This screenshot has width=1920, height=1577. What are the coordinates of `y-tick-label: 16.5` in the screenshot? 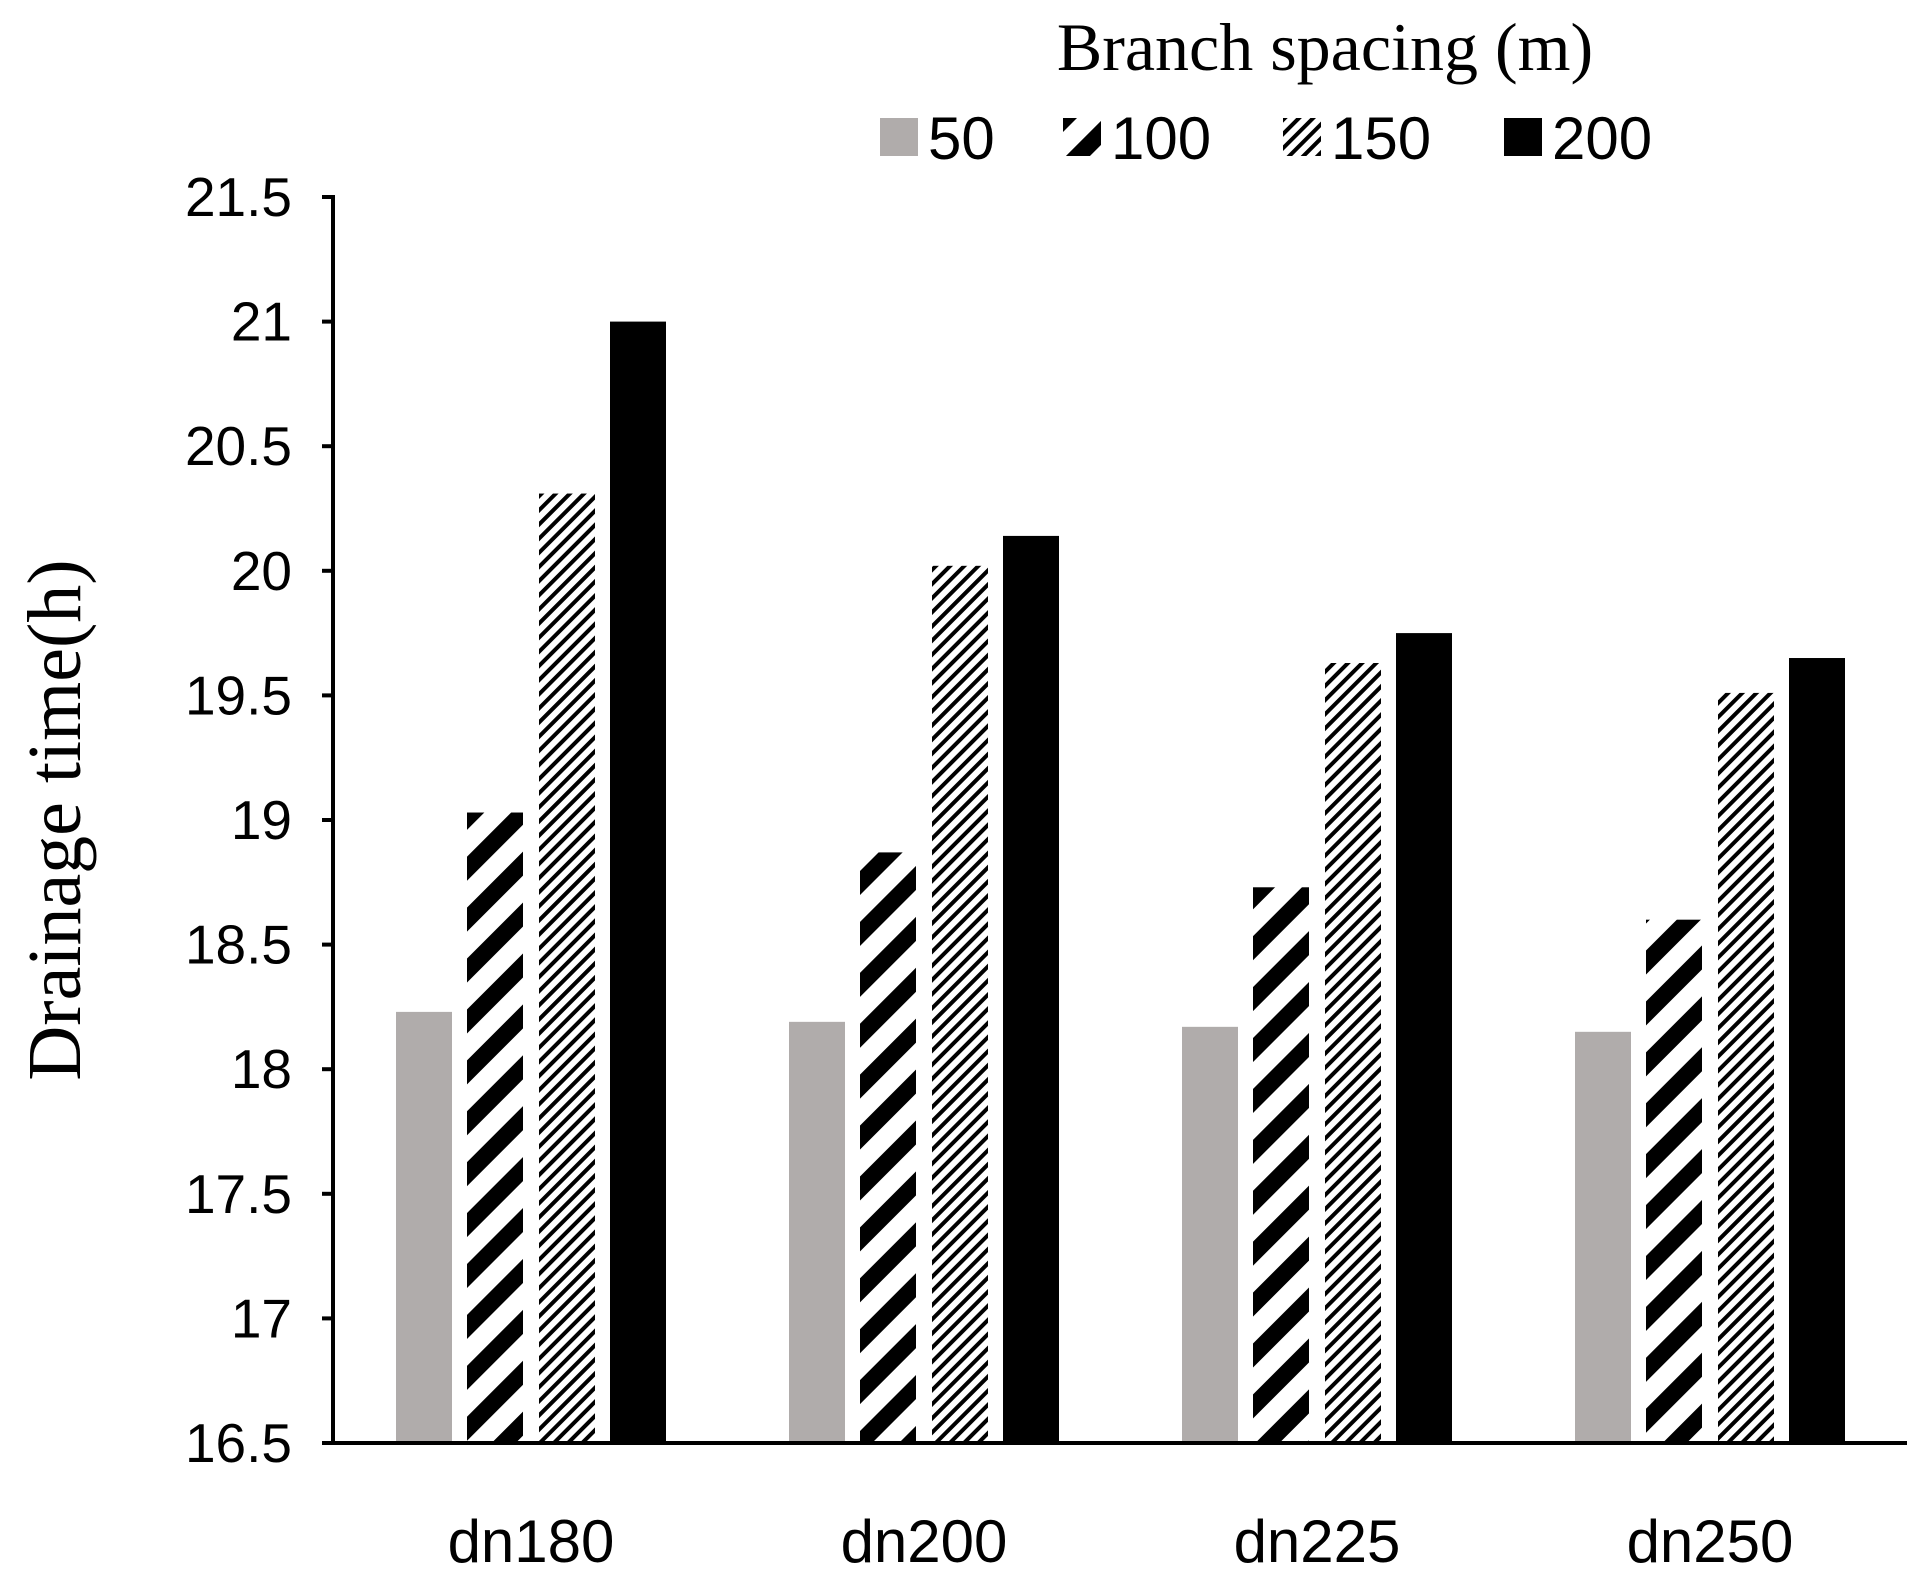 It's located at (238, 1443).